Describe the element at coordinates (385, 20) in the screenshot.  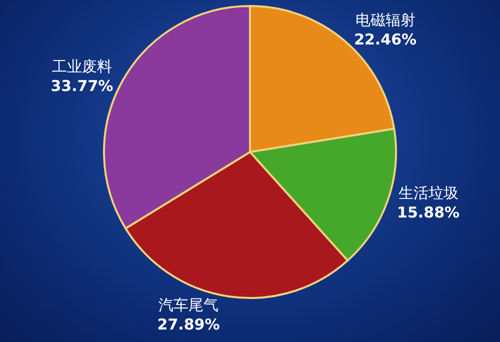
I see `slice-label: 电磁辐射` at that location.